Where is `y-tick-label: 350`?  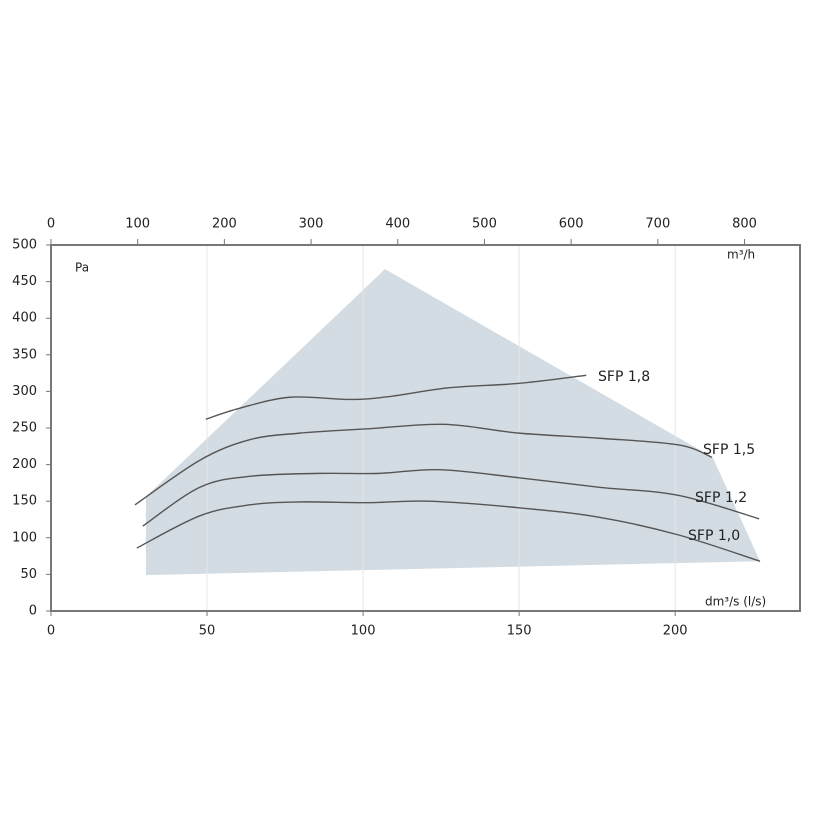 y-tick-label: 350 is located at coordinates (24, 354).